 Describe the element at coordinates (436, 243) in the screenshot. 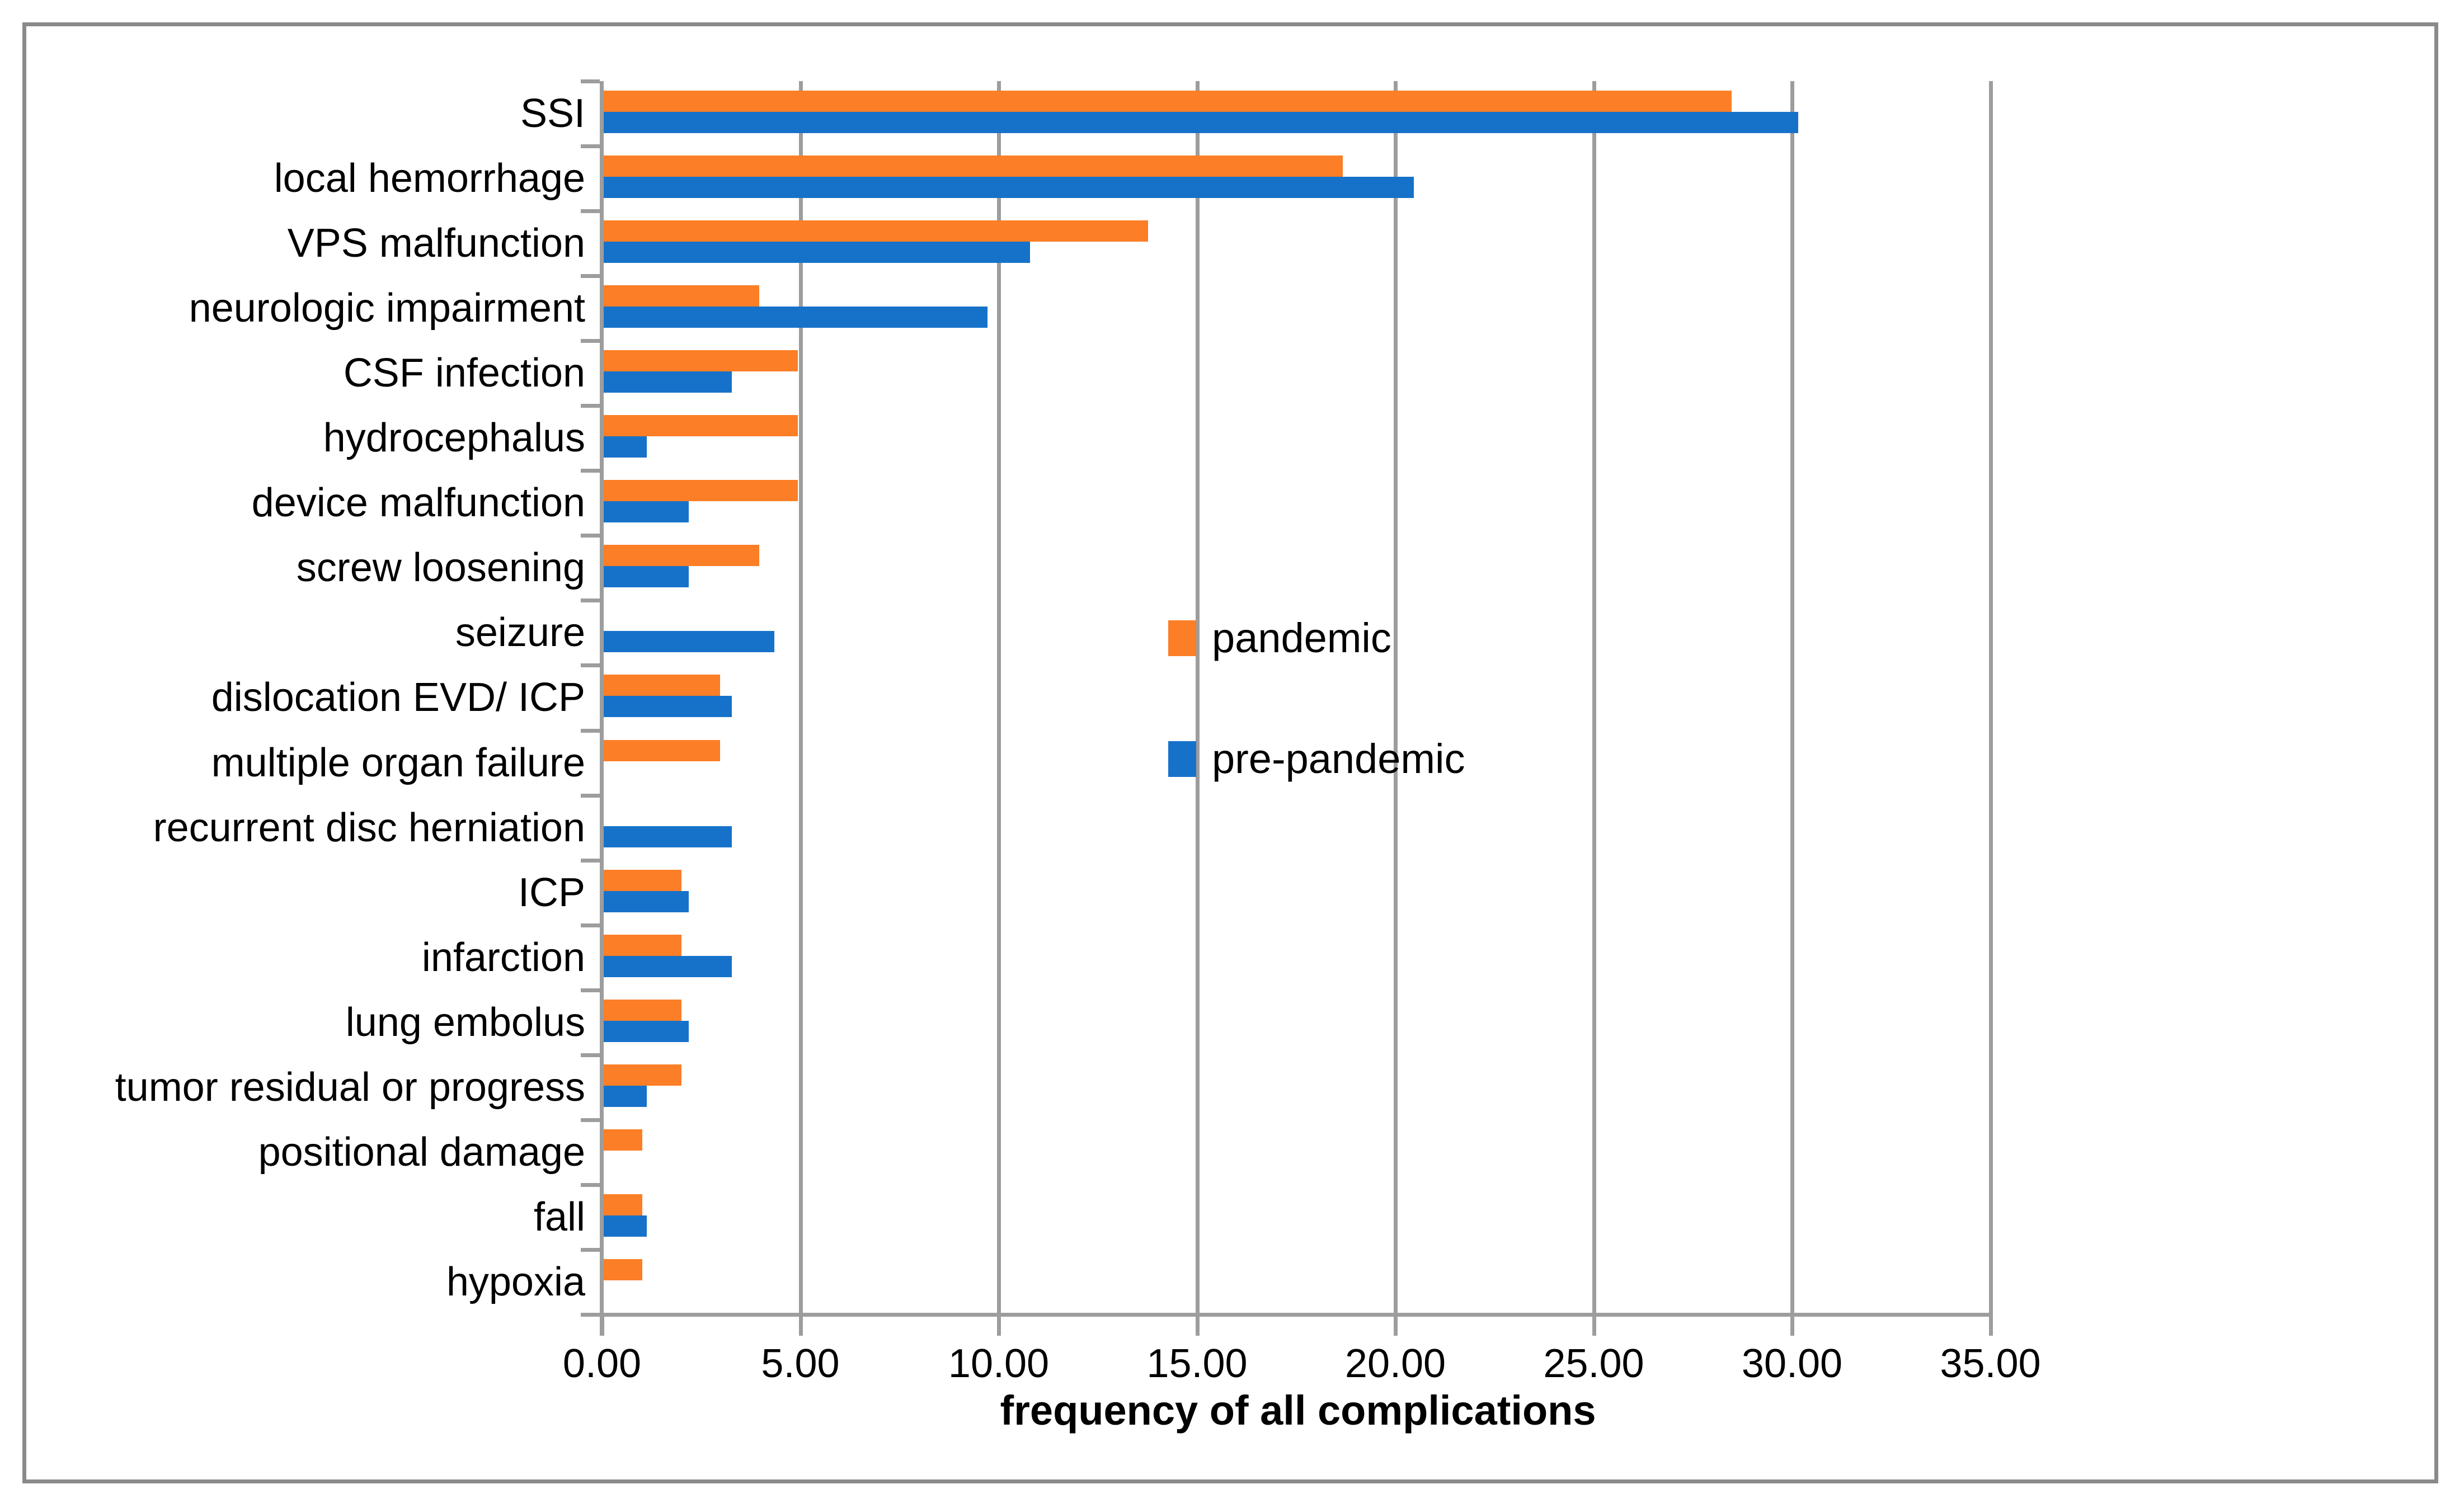

I see `category-label: VPS malfunction` at that location.